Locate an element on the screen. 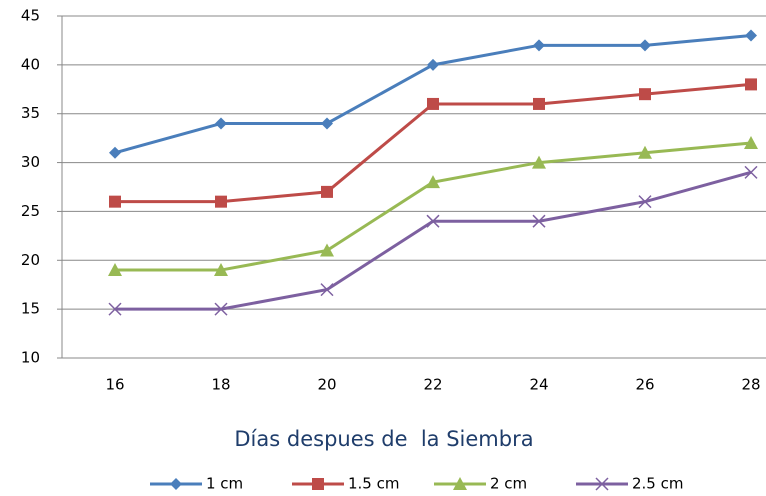 The height and width of the screenshot is (496, 766). x-tick-label: 16 is located at coordinates (114, 385).